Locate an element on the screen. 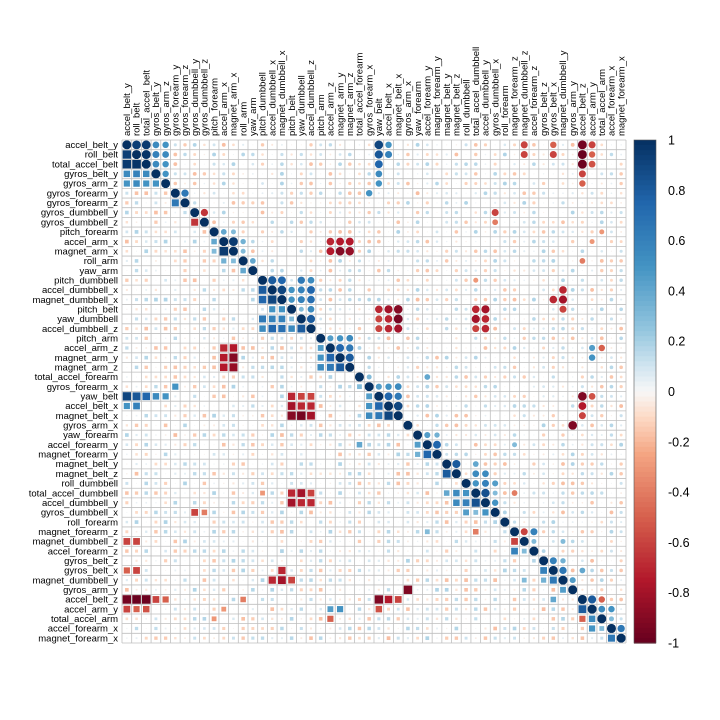 This screenshot has width=720, height=720. column-label: yaw_dumbbell is located at coordinates (302, 105).